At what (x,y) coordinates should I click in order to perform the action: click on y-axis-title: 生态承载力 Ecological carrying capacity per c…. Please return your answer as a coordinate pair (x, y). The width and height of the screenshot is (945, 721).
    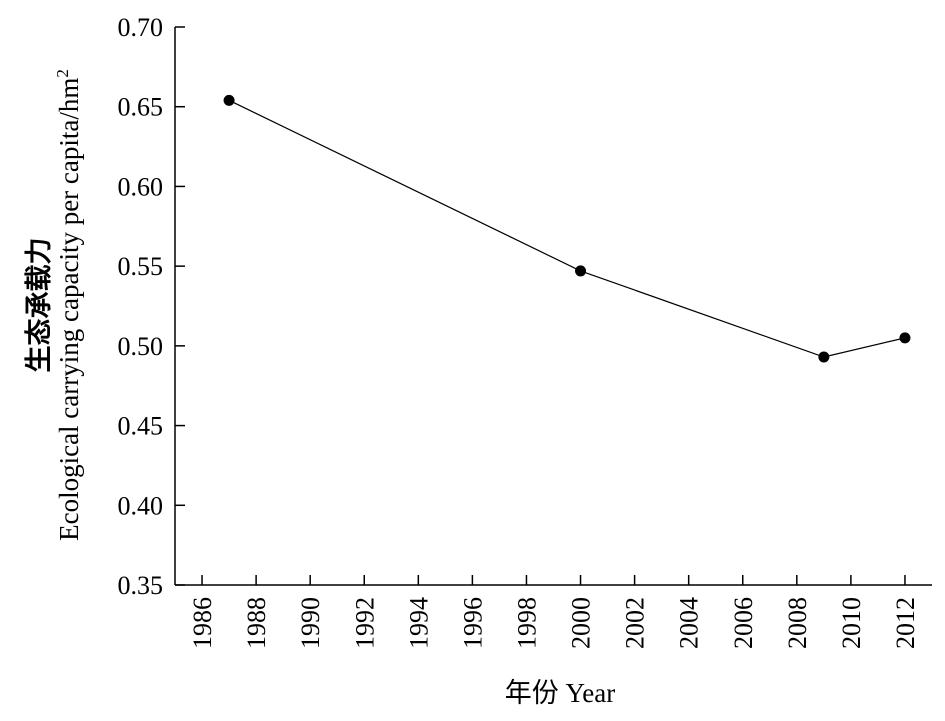
    Looking at the image, I should click on (54, 305).